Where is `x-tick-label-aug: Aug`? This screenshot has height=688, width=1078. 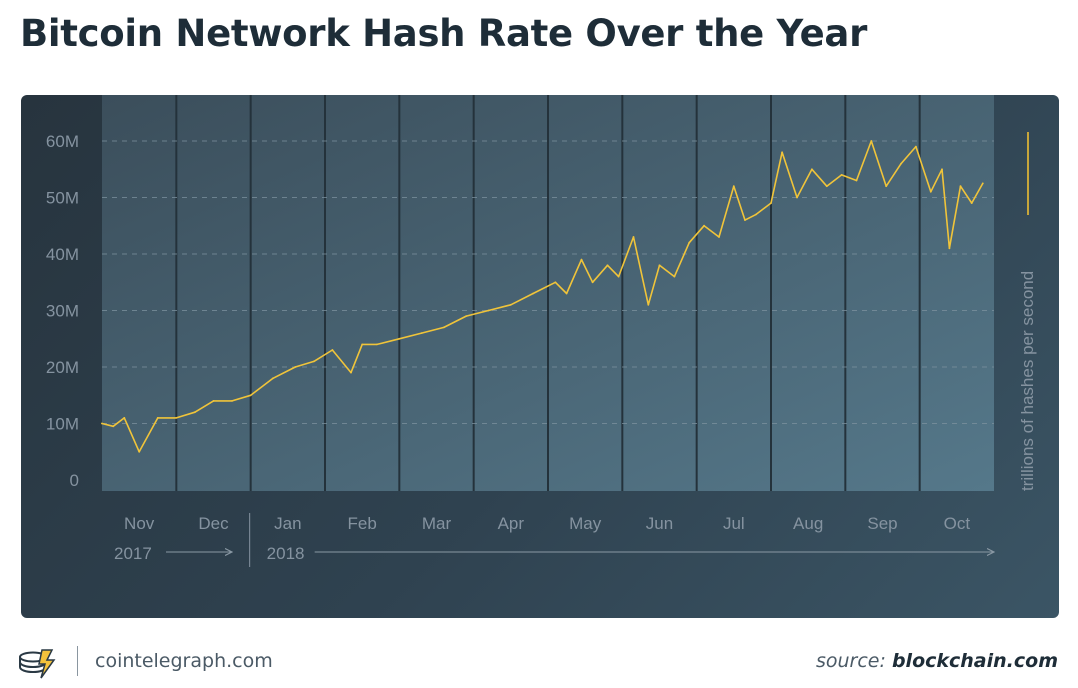 x-tick-label-aug: Aug is located at coordinates (808, 523).